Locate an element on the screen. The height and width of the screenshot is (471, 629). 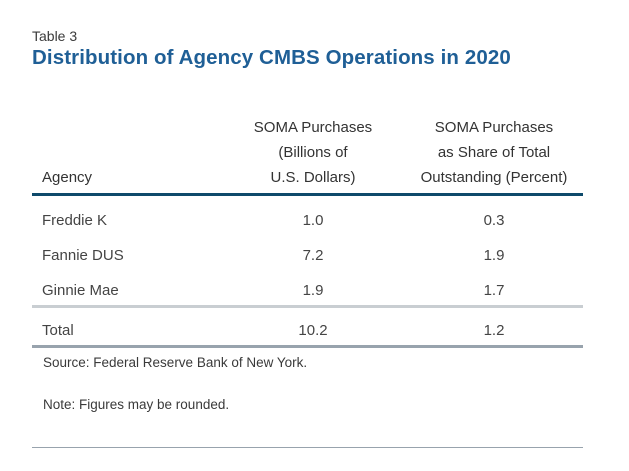
total-share: 1.2 is located at coordinates (494, 330).